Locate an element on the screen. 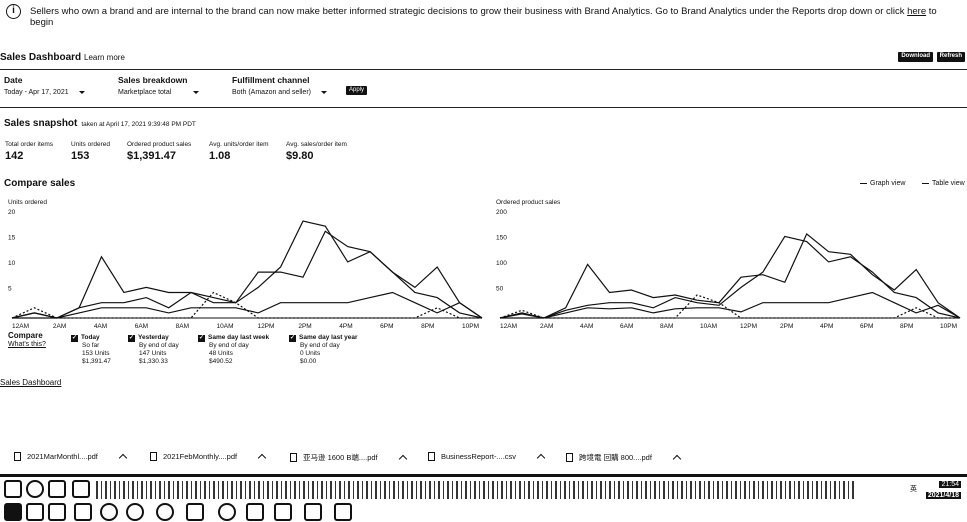 The width and height of the screenshot is (967, 522). metric-value: $1,391.47 is located at coordinates (151, 156).